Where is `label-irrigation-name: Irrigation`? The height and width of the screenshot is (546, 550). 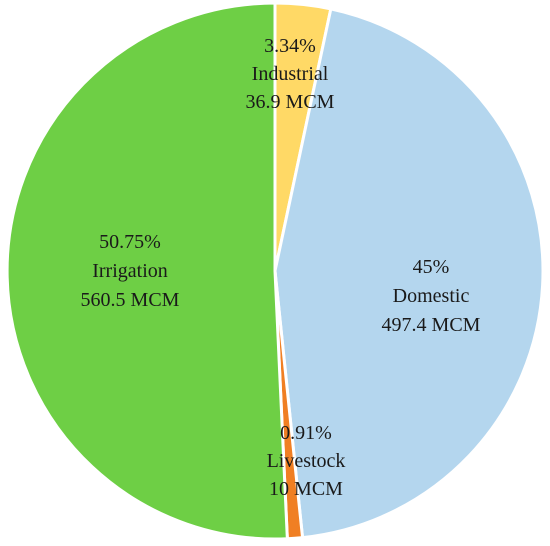
label-irrigation-name: Irrigation is located at coordinates (130, 271).